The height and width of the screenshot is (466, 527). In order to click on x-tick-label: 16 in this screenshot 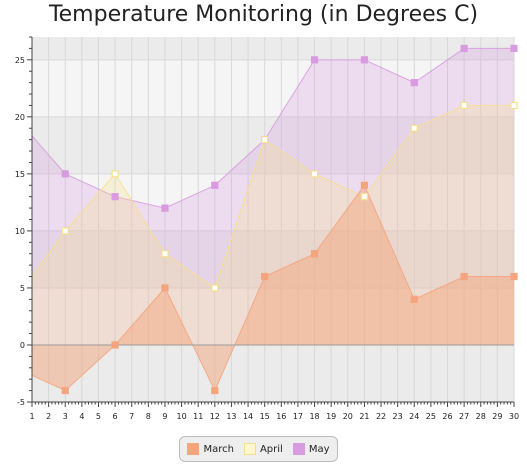, I will do `click(281, 416)`.